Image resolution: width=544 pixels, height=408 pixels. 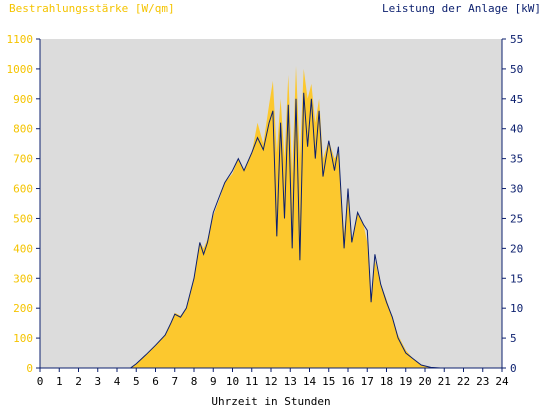 I want to click on right-tick-label: 5, so click(x=513, y=338).